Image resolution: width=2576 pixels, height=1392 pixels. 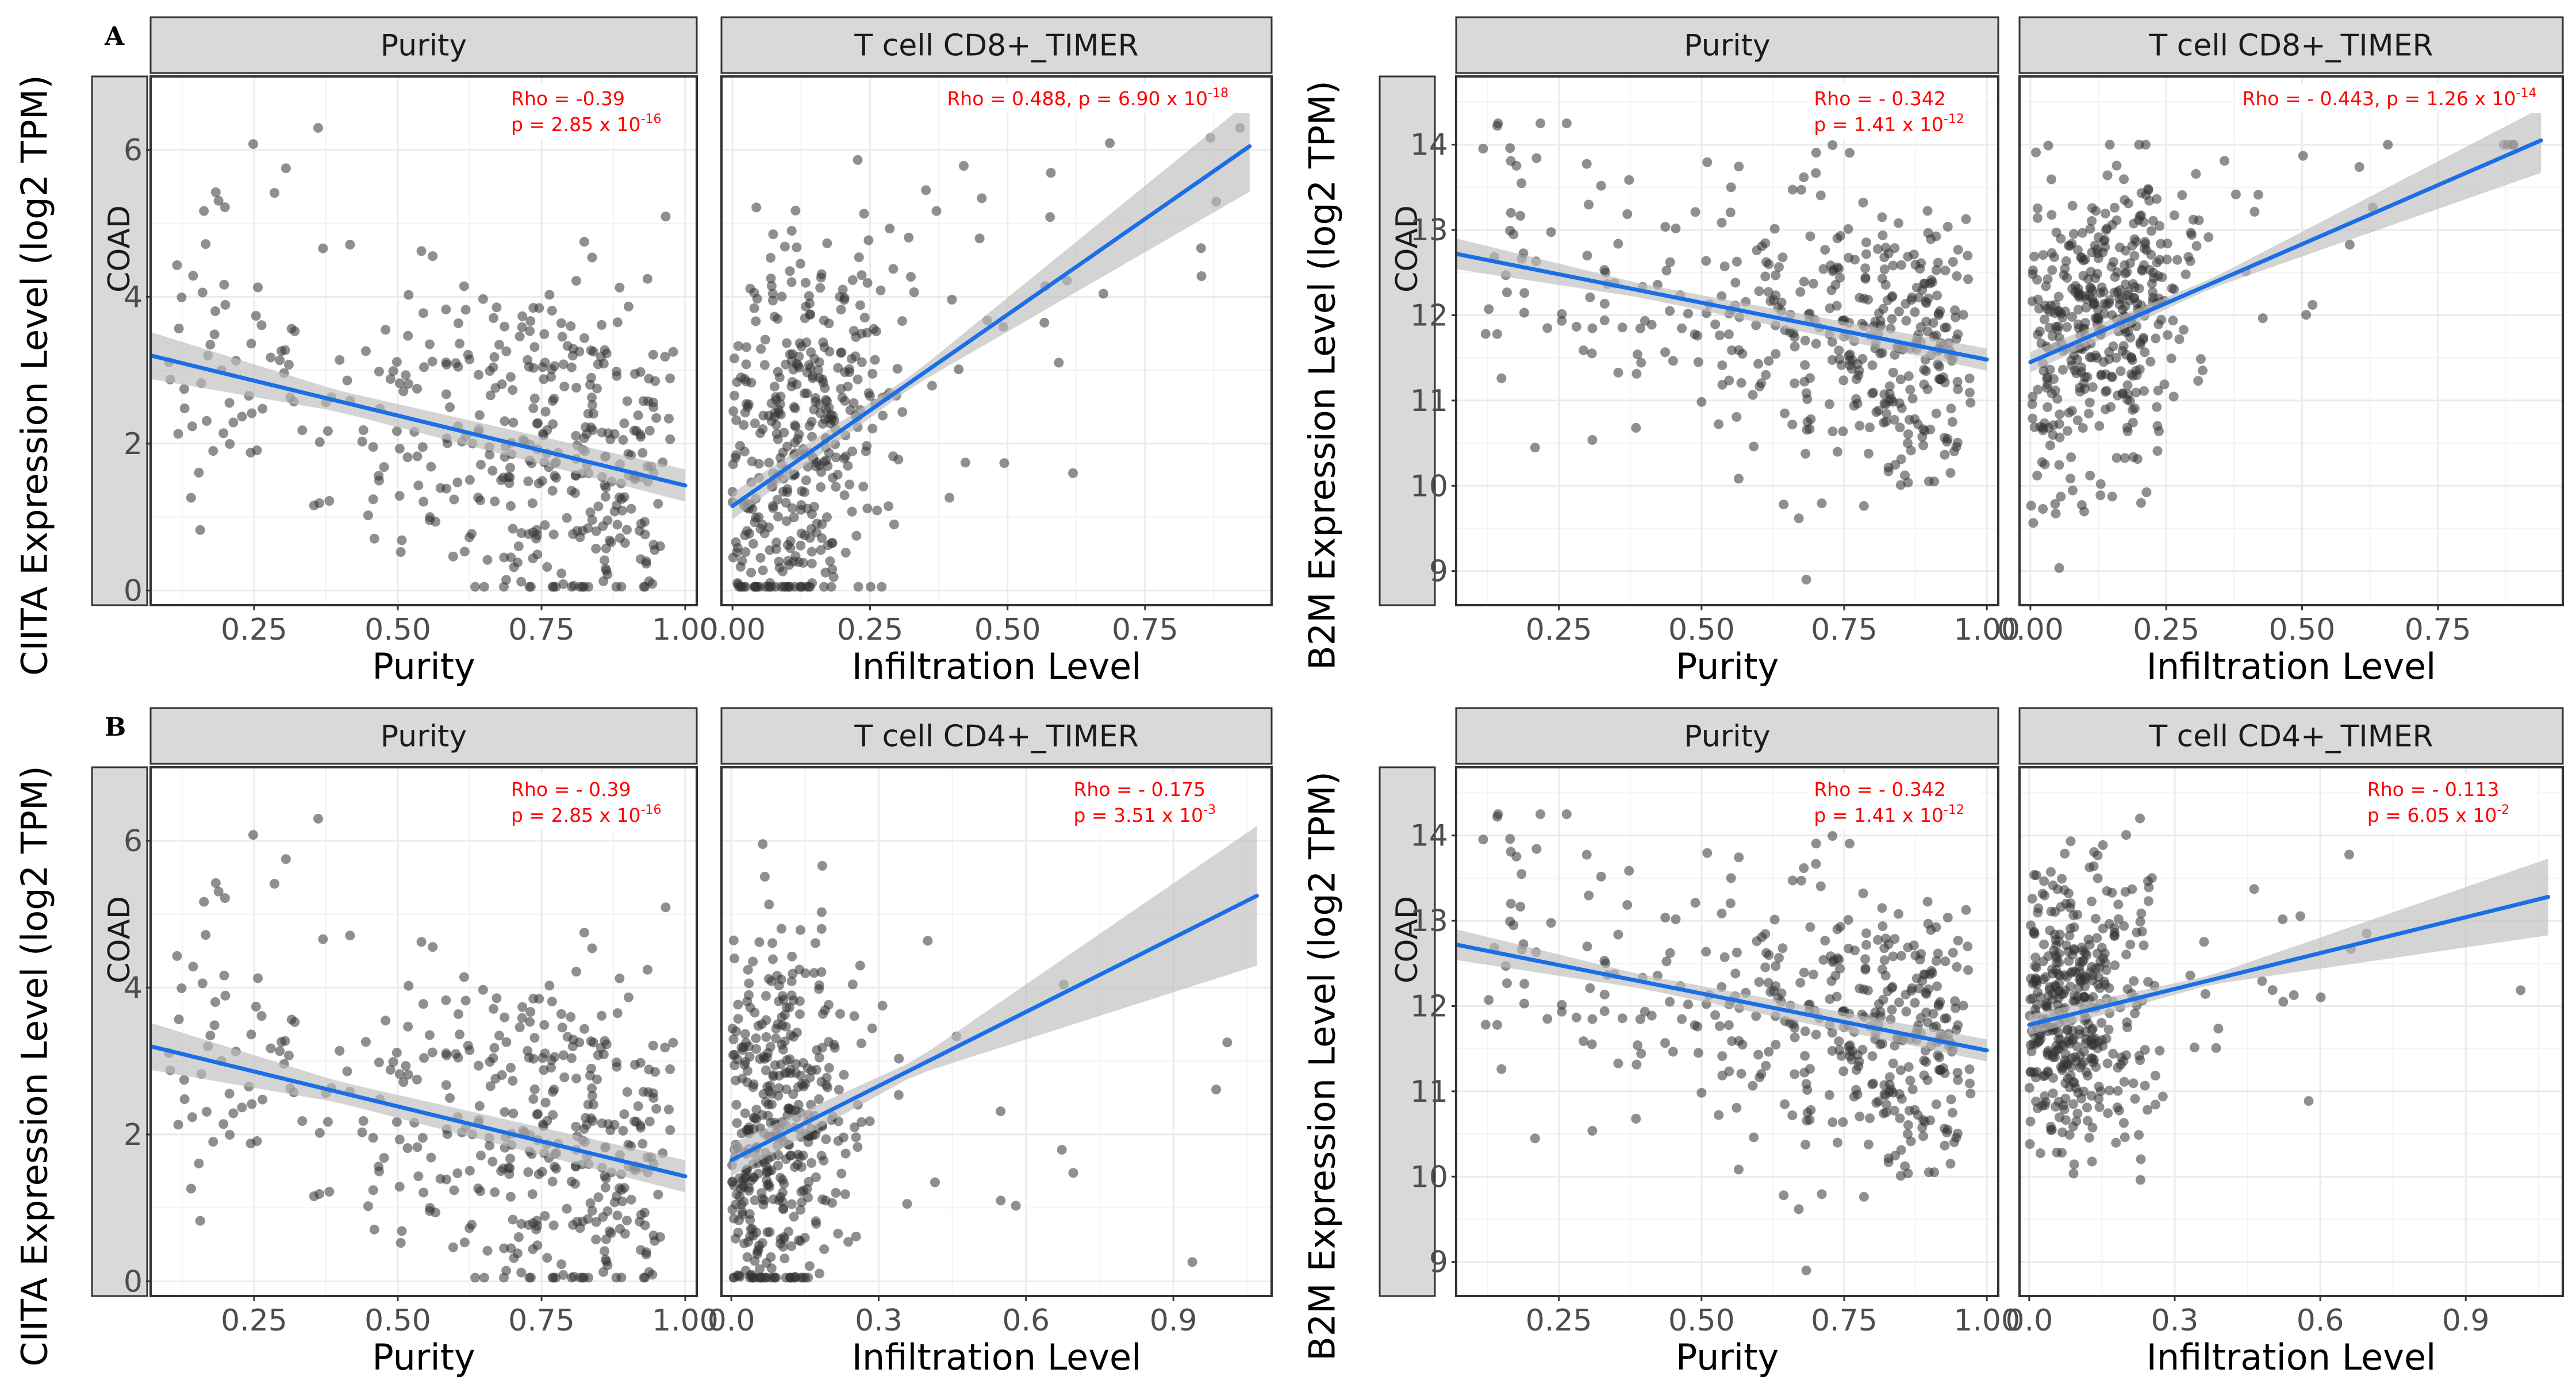 What do you see at coordinates (1323, 1066) in the screenshot?
I see `y-axis-title: B2M Expression Level (log2 TPM)` at bounding box center [1323, 1066].